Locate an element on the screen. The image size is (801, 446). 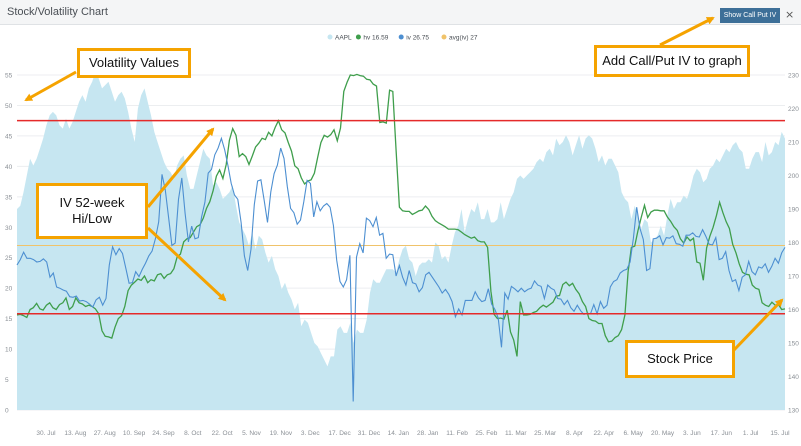
x-axis-tick: 1. Jul is located at coordinates (751, 433).